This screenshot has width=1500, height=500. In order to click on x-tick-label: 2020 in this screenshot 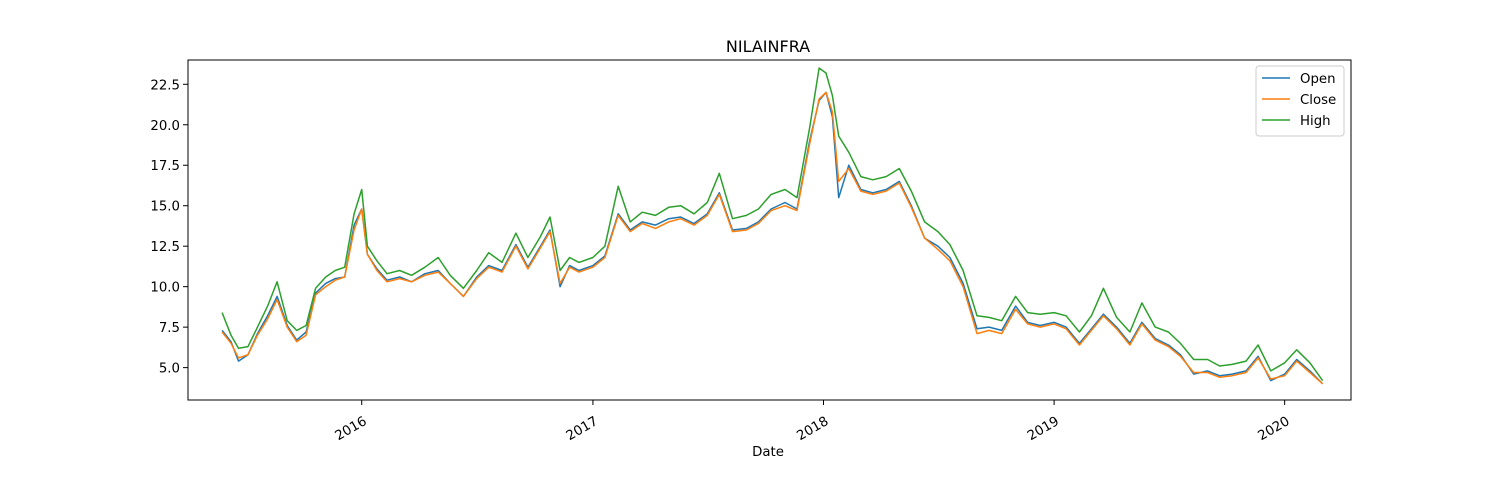, I will do `click(1274, 429)`.